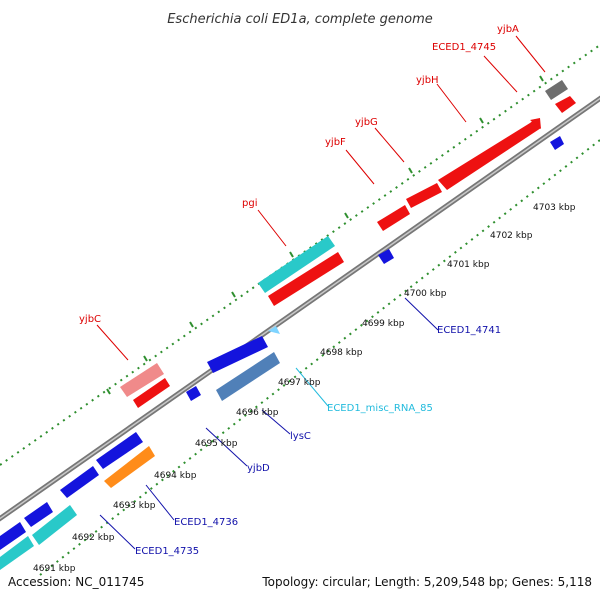 The image size is (600, 600). Describe the element at coordinates (17, 553) in the screenshot. I see `rna-edge-block` at that location.